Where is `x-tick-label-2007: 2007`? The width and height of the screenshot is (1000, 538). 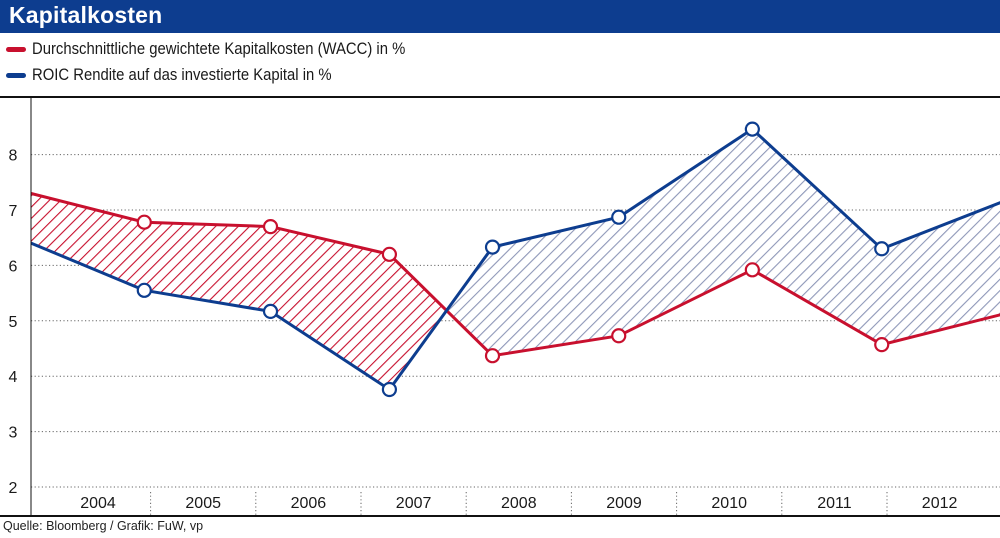
x-tick-label-2007: 2007 is located at coordinates (414, 503).